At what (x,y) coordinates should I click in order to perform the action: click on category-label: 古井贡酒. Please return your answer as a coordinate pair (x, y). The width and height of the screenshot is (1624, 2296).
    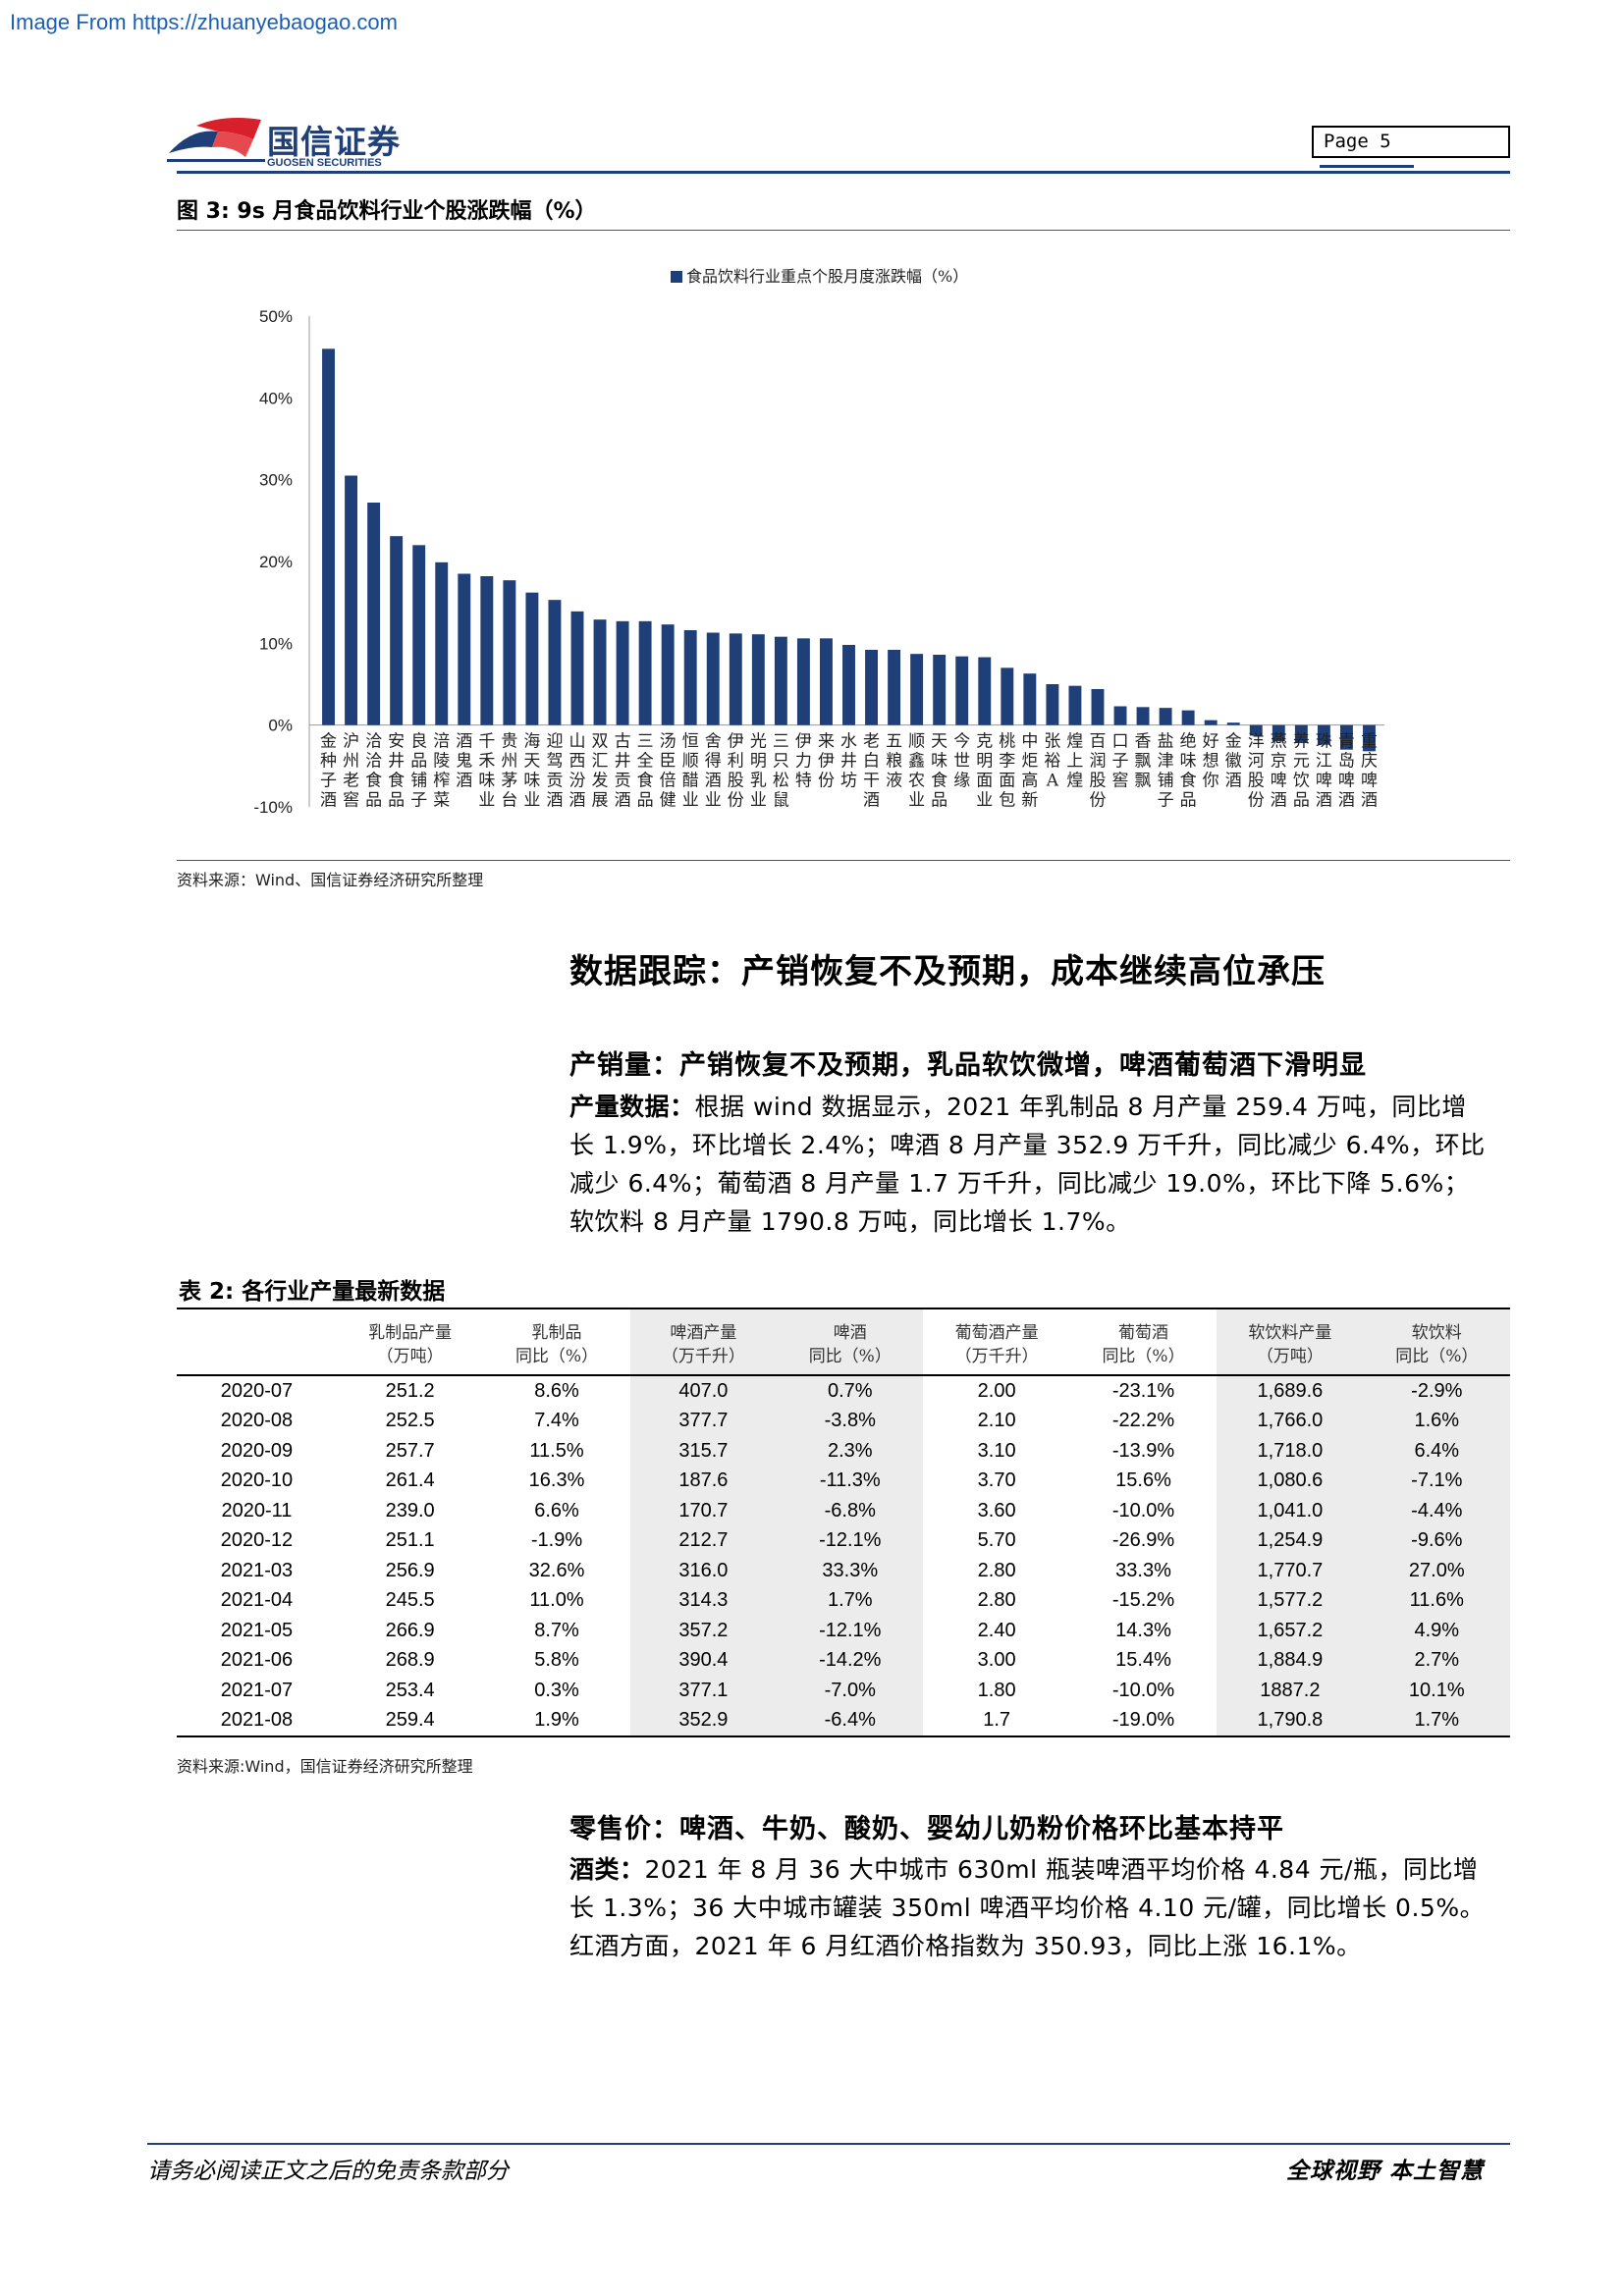
    Looking at the image, I should click on (623, 771).